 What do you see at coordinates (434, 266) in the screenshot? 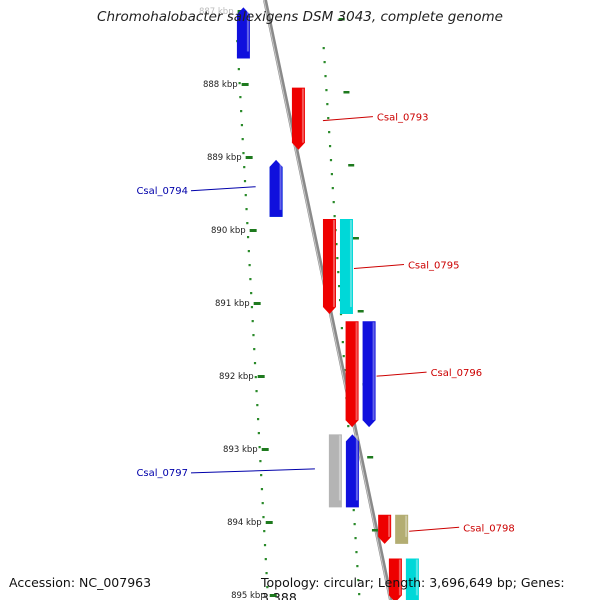
I see `gene-label: Csal_0795` at bounding box center [434, 266].